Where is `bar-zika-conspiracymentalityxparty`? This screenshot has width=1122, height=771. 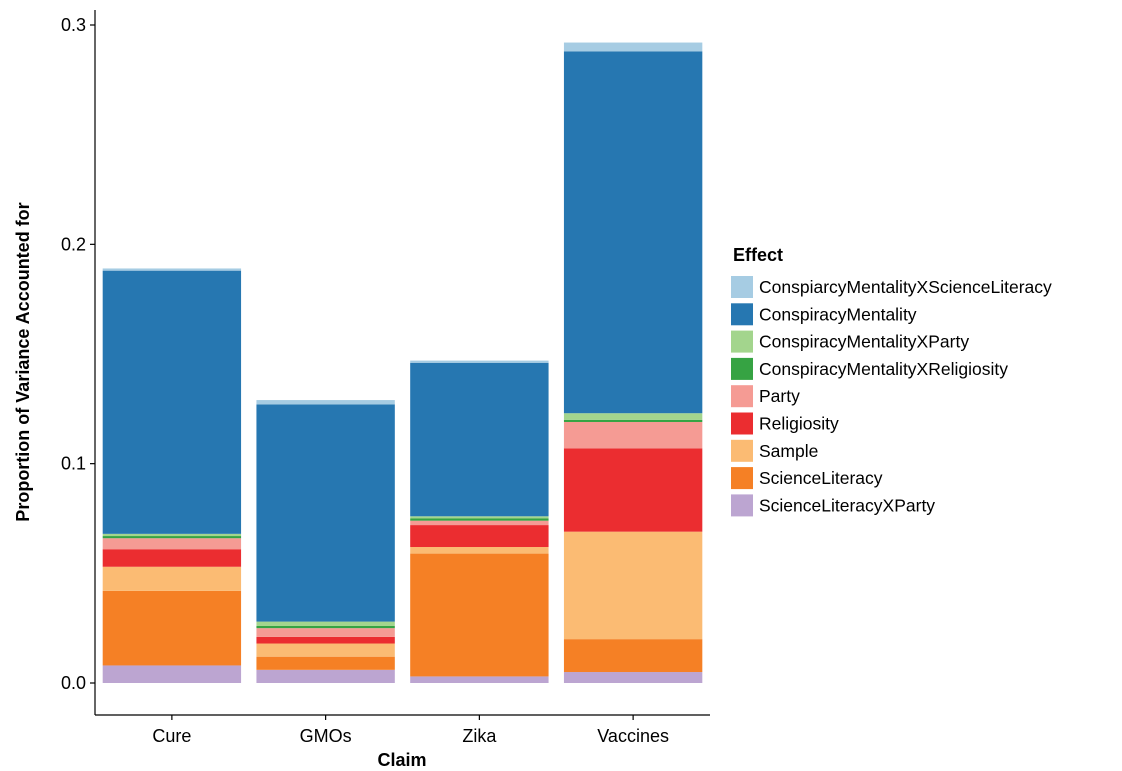 bar-zika-conspiracymentalityxparty is located at coordinates (479, 517).